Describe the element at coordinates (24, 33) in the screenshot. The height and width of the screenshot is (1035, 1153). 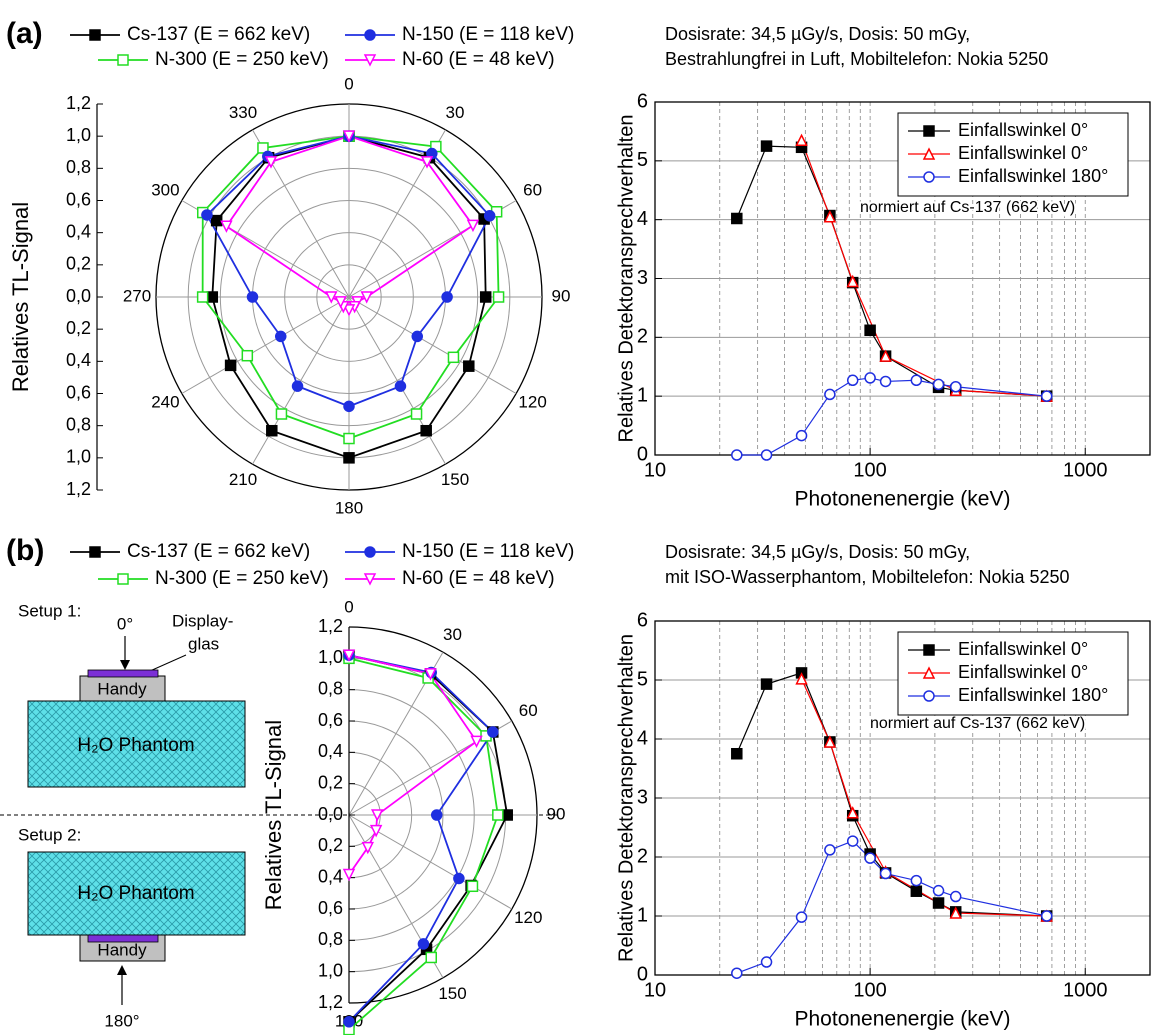
I see `panel-label: (a)` at that location.